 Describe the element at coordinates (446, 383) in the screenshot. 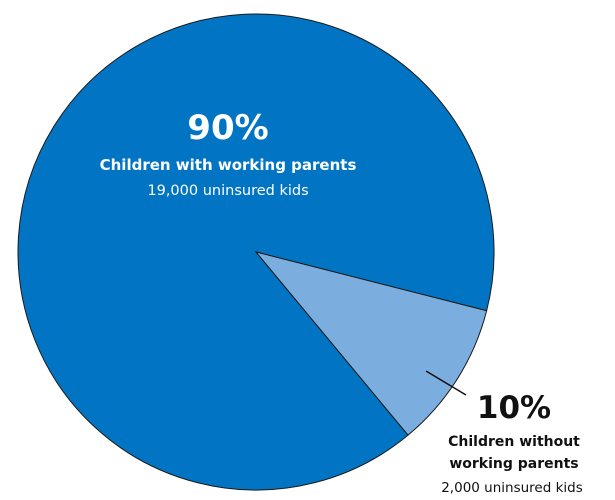

I see `slice-10-leader-line` at that location.